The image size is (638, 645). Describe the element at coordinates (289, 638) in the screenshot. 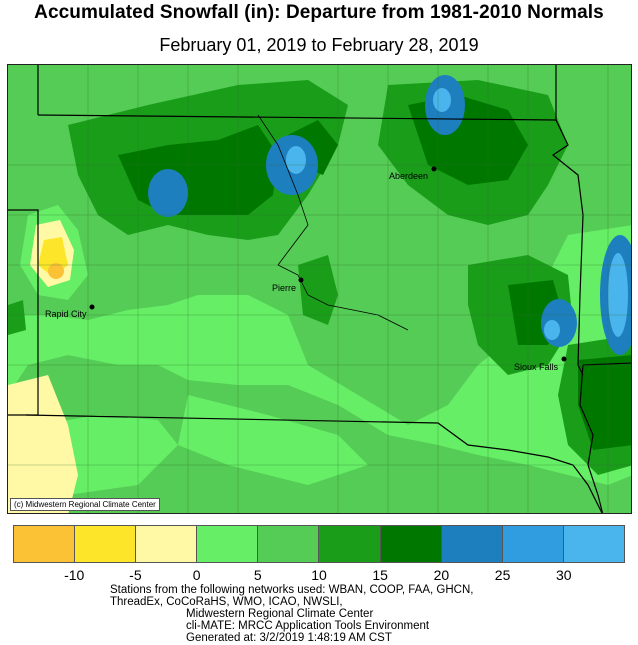

I see `footer-line: Generated at: 3/2/2019 1:48:19 AM CST` at that location.